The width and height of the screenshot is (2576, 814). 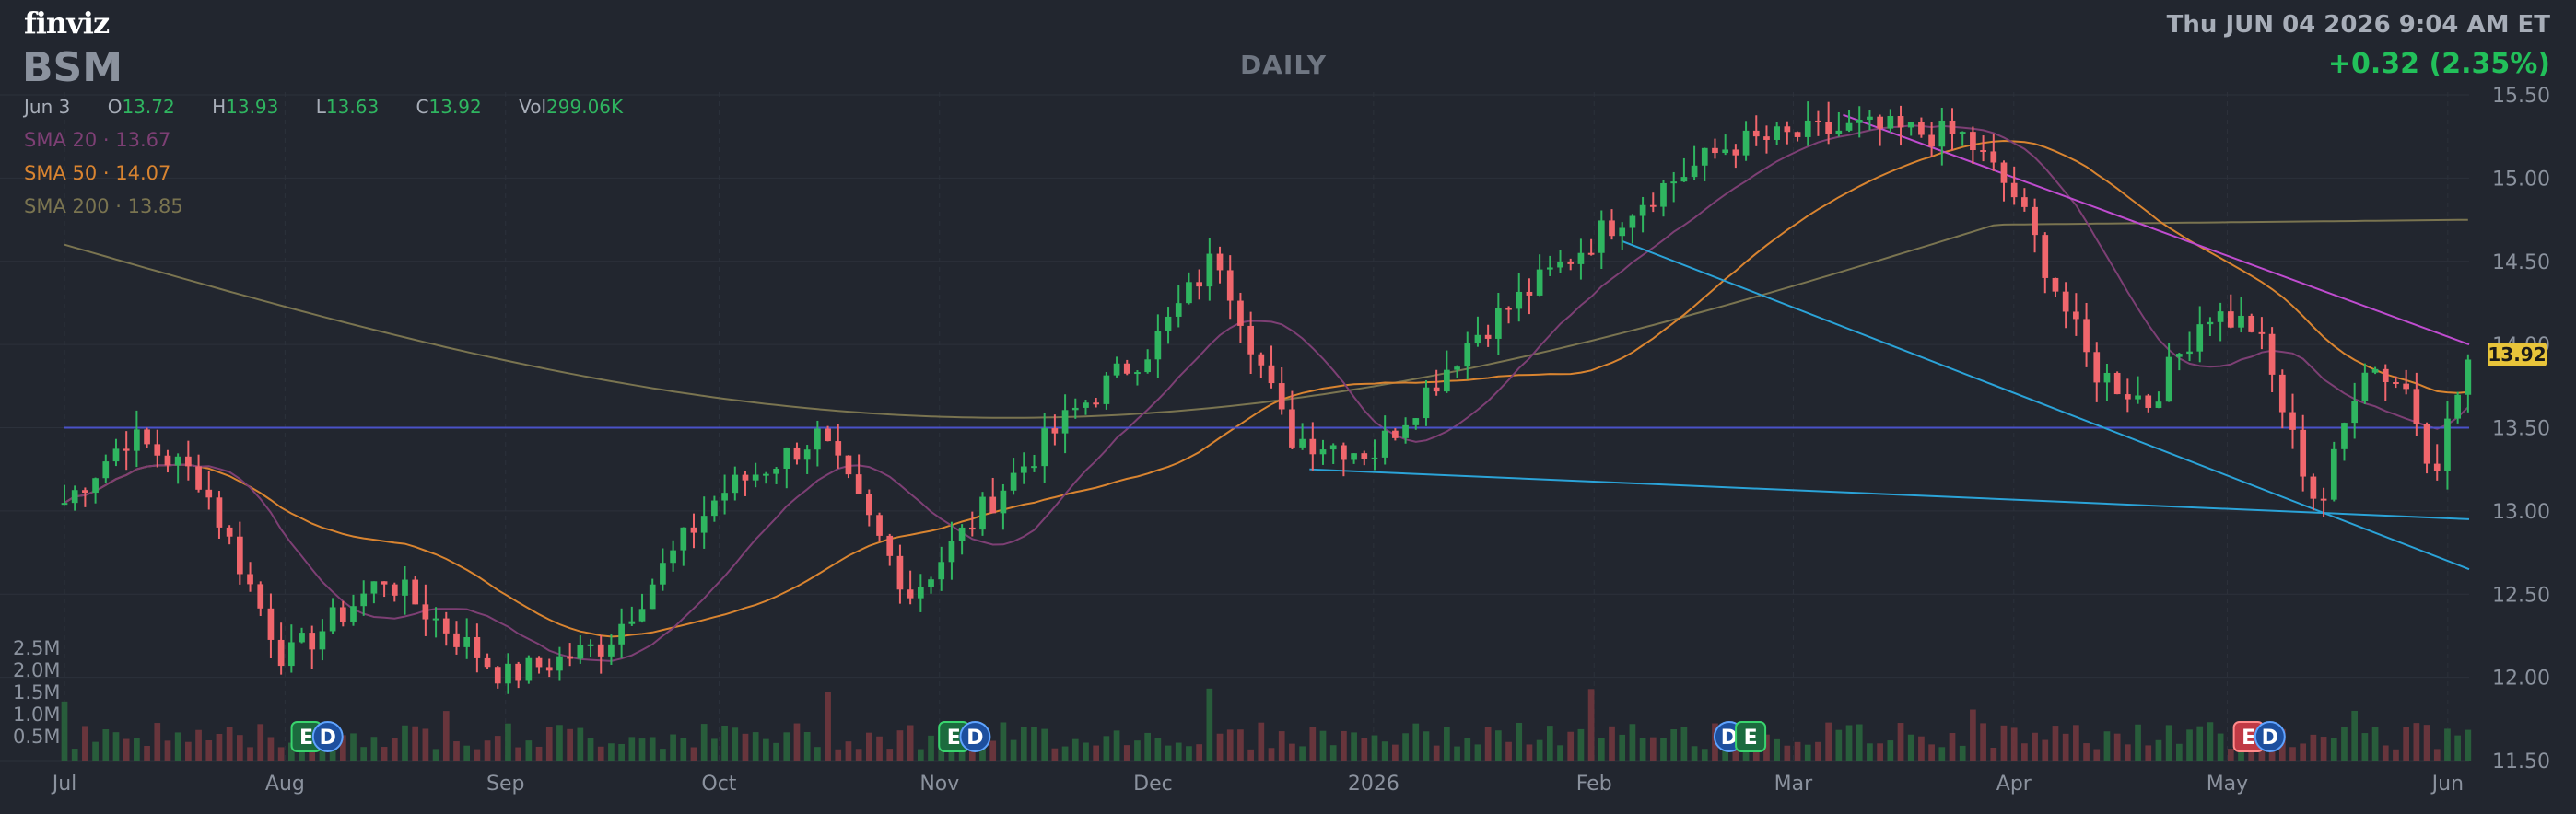 What do you see at coordinates (97, 173) in the screenshot?
I see `sma50-legend: SMA 50 · 14.07` at bounding box center [97, 173].